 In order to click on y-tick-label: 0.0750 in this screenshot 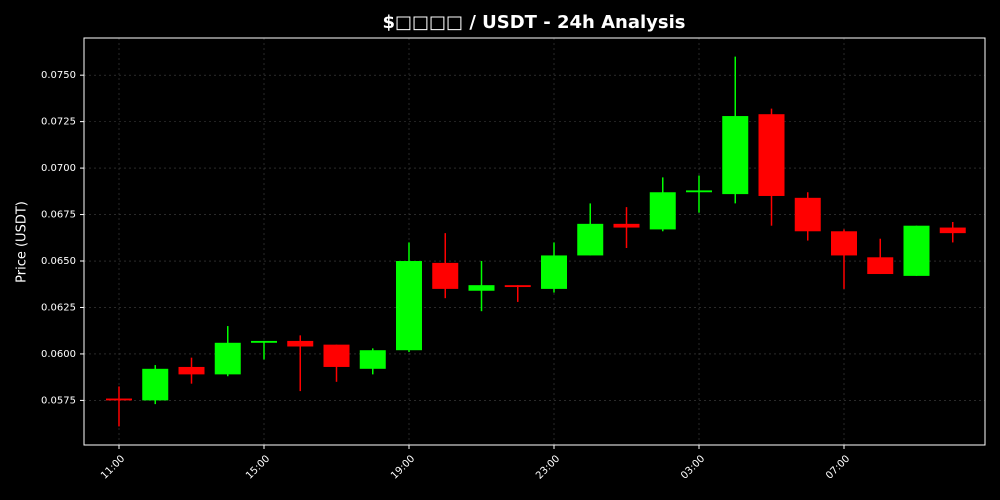, I will do `click(58, 75)`.